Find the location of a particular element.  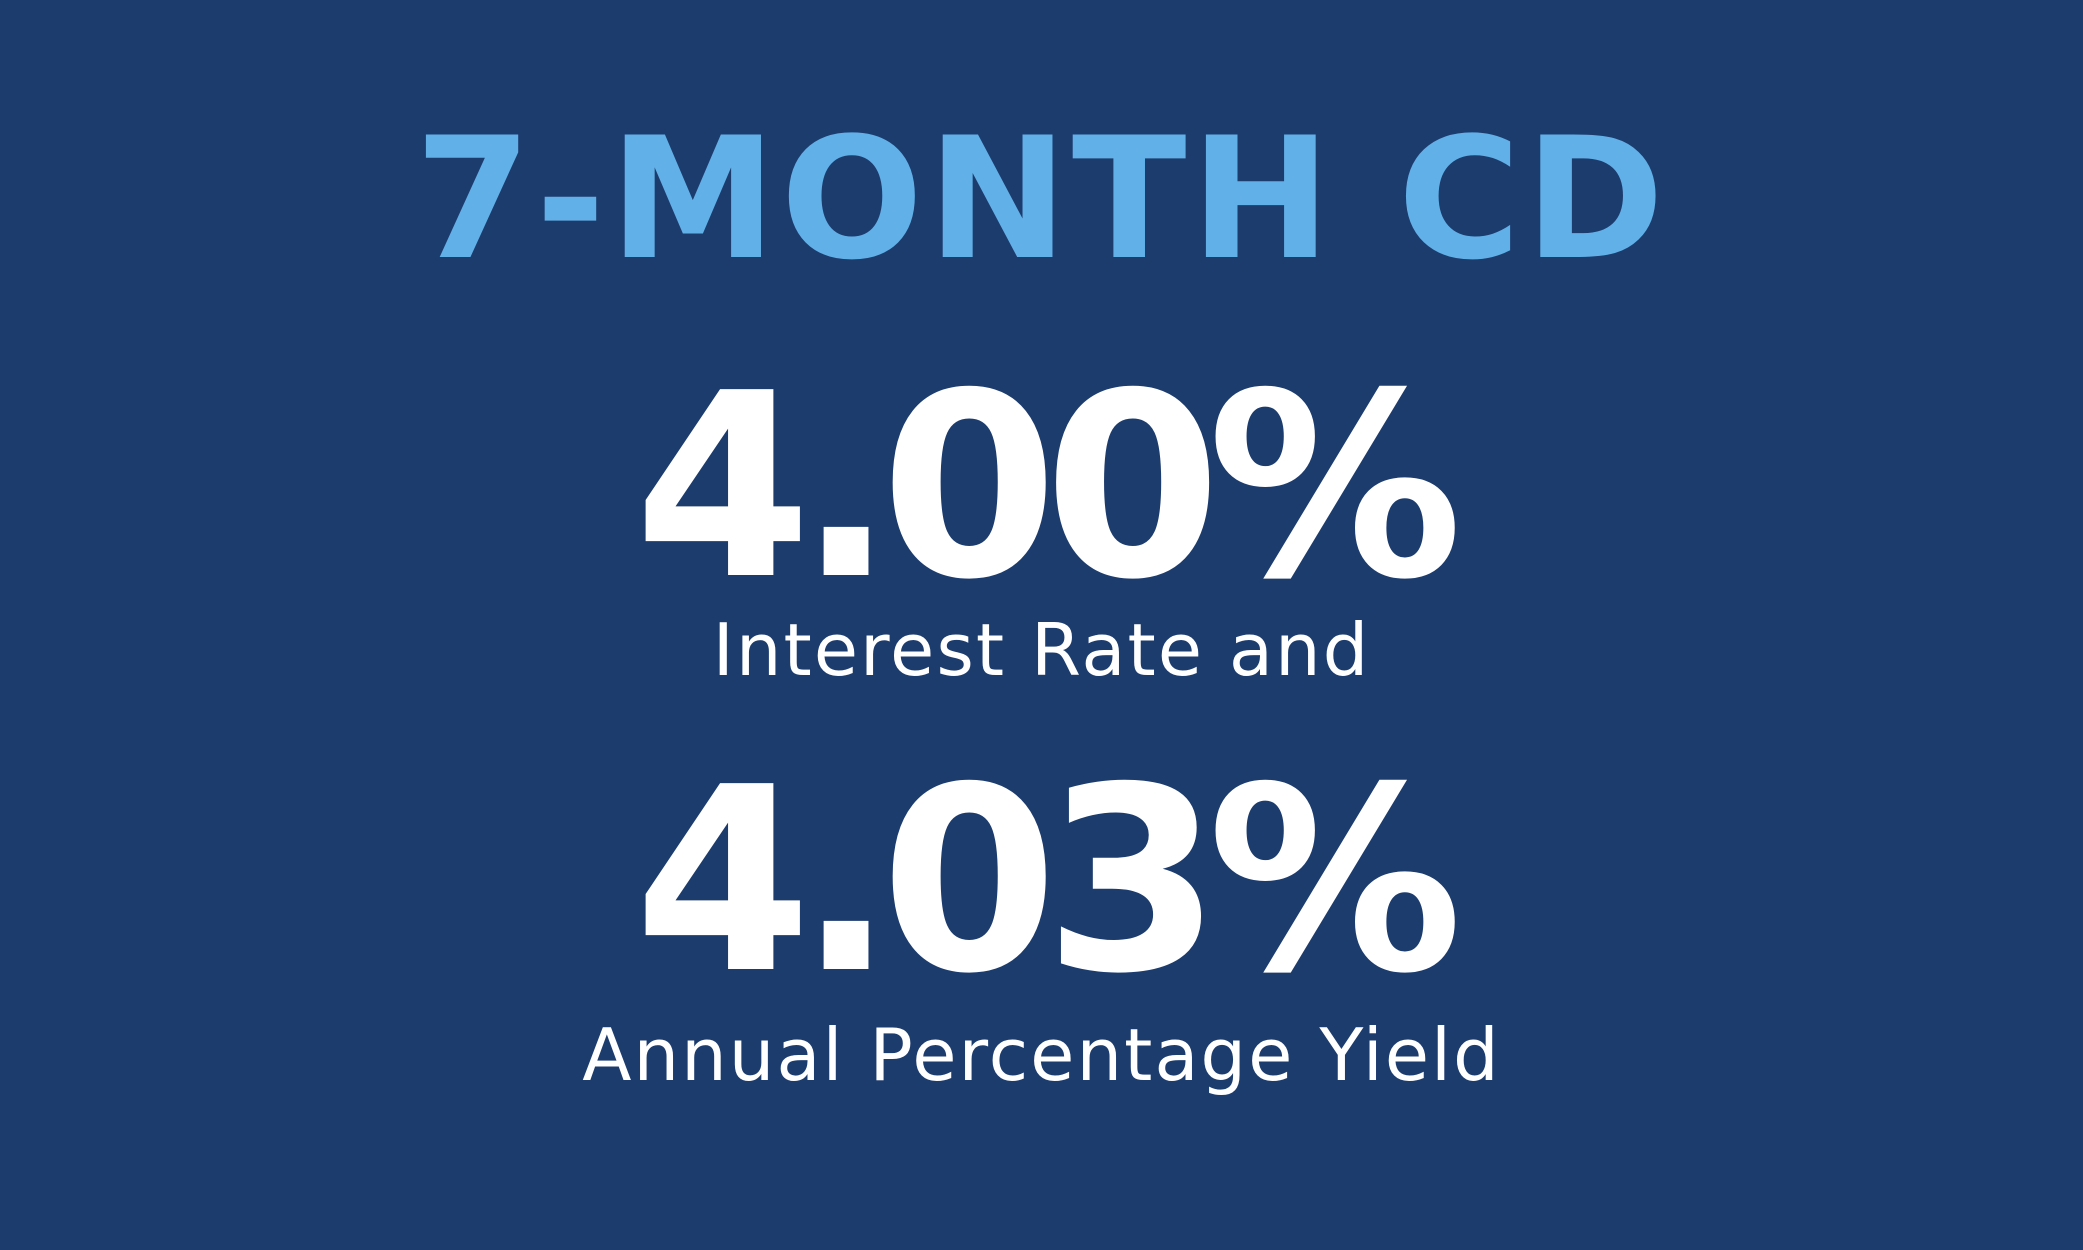

apy-value: 4.03% is located at coordinates (1048, 881).